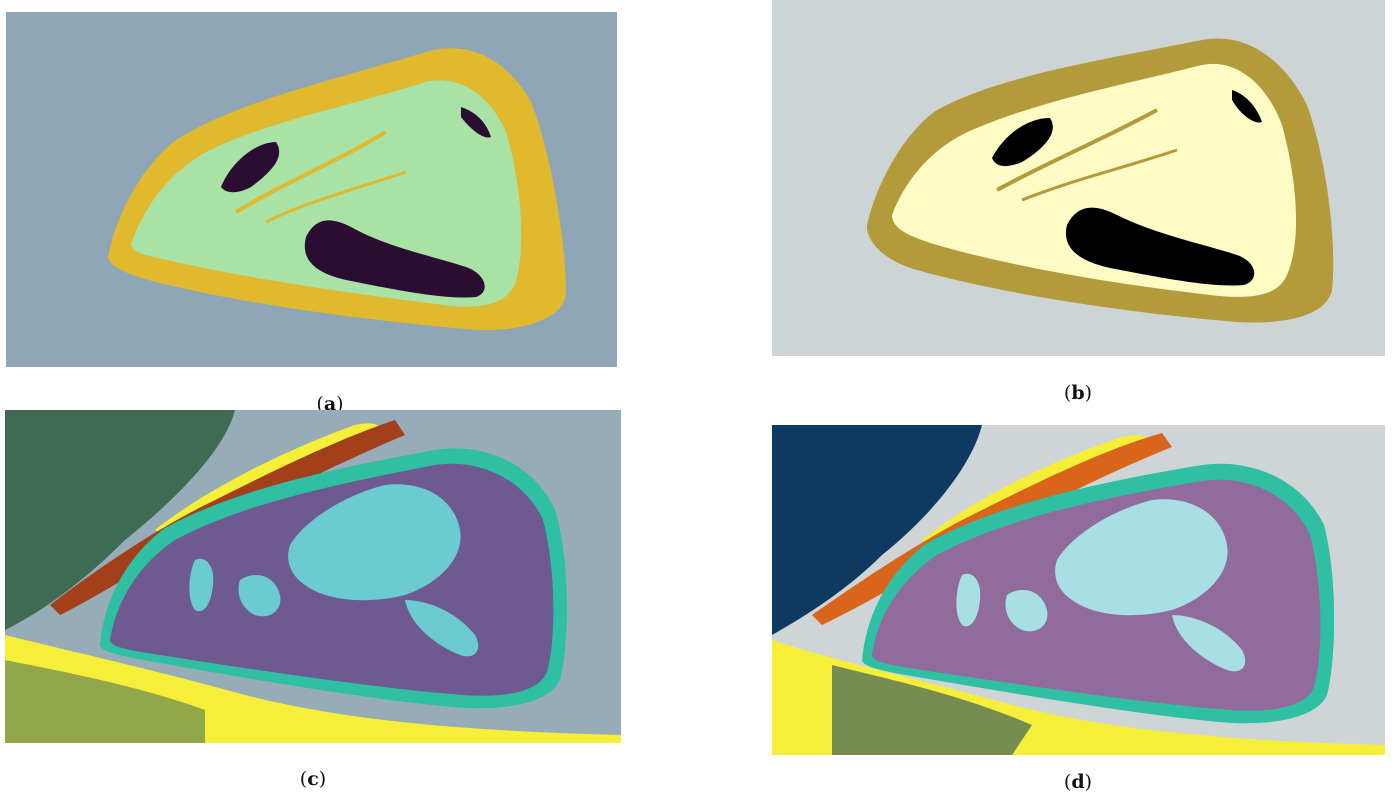  I want to click on caption-letter: b, so click(1078, 393).